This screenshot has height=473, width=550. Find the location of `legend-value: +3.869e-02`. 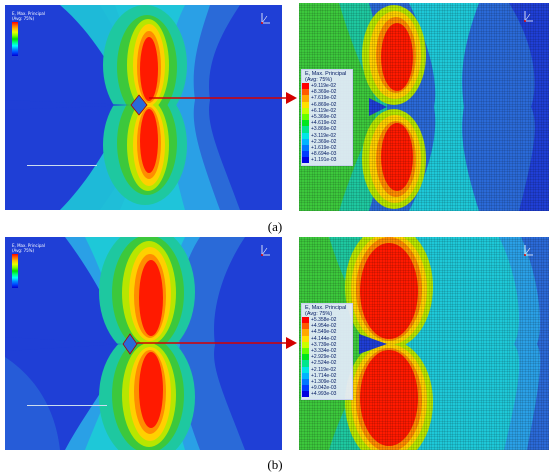

legend-value: +3.869e-02 is located at coordinates (324, 129).